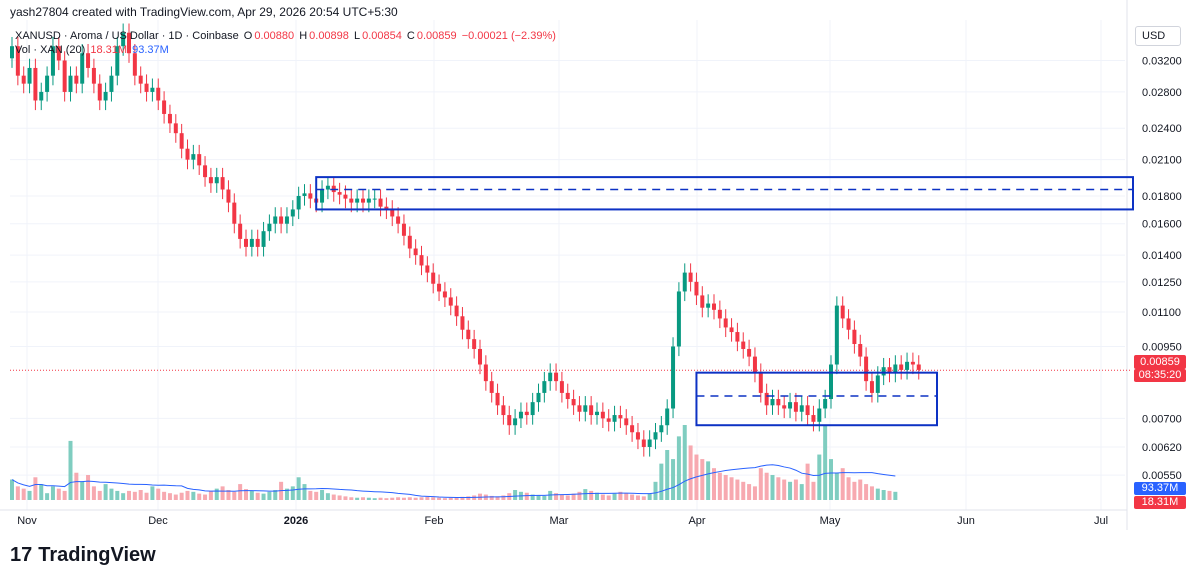 This screenshot has width=1200, height=580. What do you see at coordinates (1162, 93) in the screenshot?
I see `y-tick-label: 0.02800` at bounding box center [1162, 93].